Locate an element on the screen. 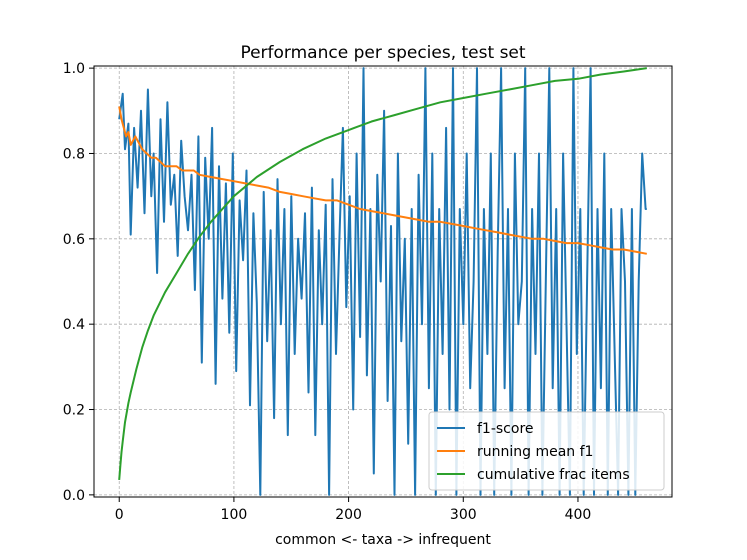 The height and width of the screenshot is (560, 747). legend-label: f1-score is located at coordinates (505, 429).